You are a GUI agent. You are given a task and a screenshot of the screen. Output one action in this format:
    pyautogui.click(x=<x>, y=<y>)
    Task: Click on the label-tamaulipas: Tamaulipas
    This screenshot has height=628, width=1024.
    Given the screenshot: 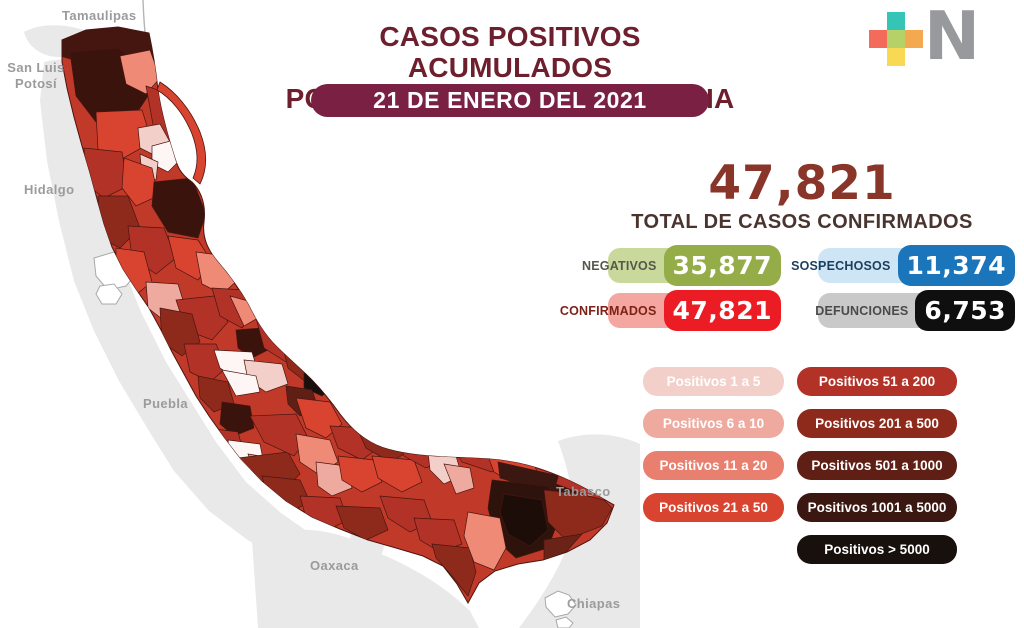 What is the action you would take?
    pyautogui.click(x=99, y=15)
    